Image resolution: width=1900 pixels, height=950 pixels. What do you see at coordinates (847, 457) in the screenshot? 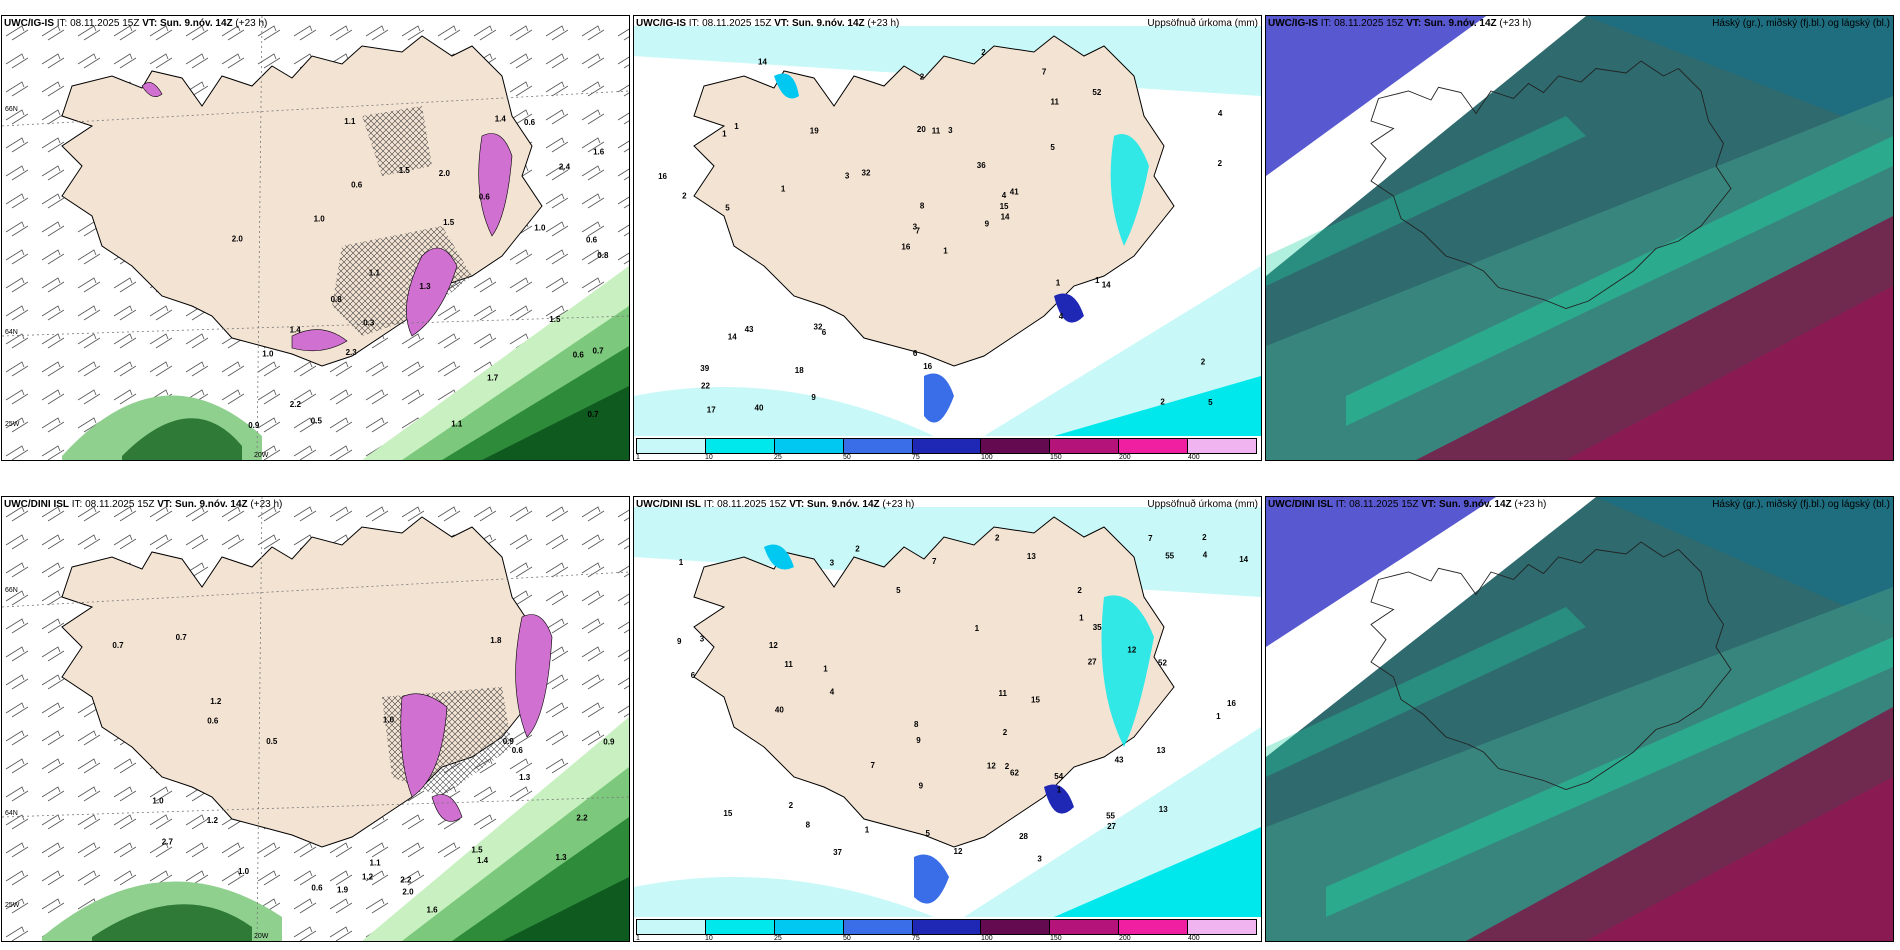
I see `colorbar-tick-label: 50` at bounding box center [847, 457].